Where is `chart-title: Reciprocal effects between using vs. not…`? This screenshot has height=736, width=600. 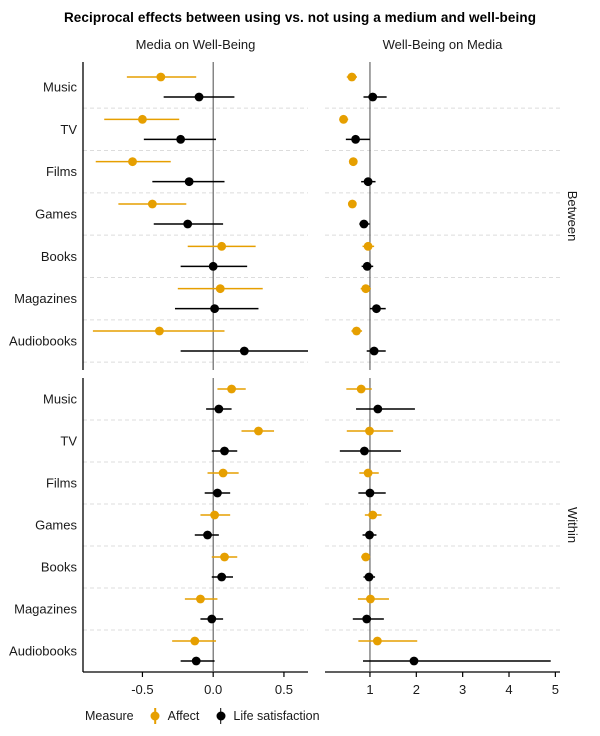 chart-title: Reciprocal effects between using vs. not… is located at coordinates (300, 17).